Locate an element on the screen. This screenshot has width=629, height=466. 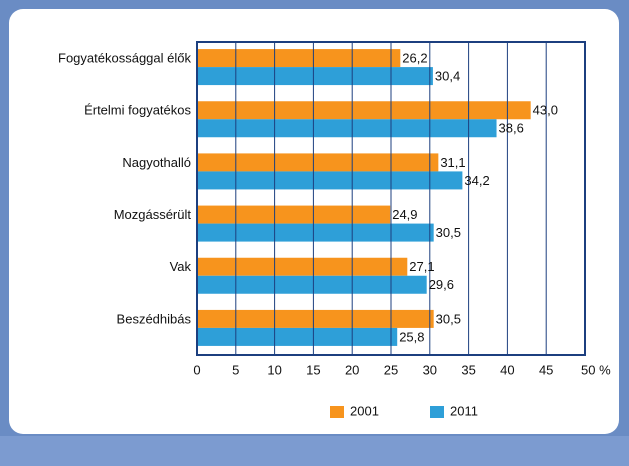
y-tick-label: Mozgássérült is located at coordinates (153, 214).